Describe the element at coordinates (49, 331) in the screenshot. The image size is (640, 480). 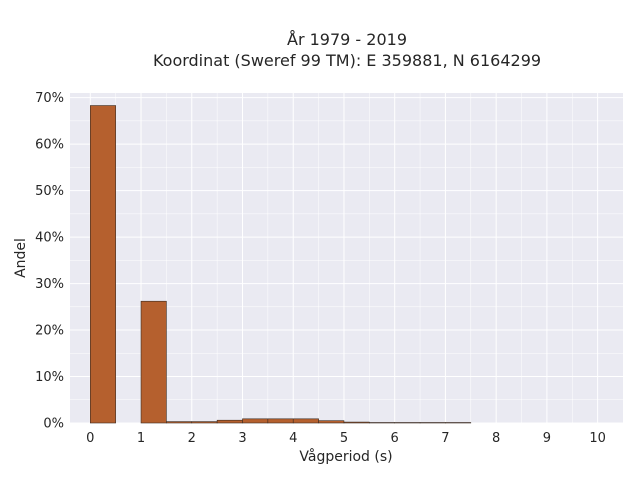
I see `y-tick-label-2: 20%` at that location.